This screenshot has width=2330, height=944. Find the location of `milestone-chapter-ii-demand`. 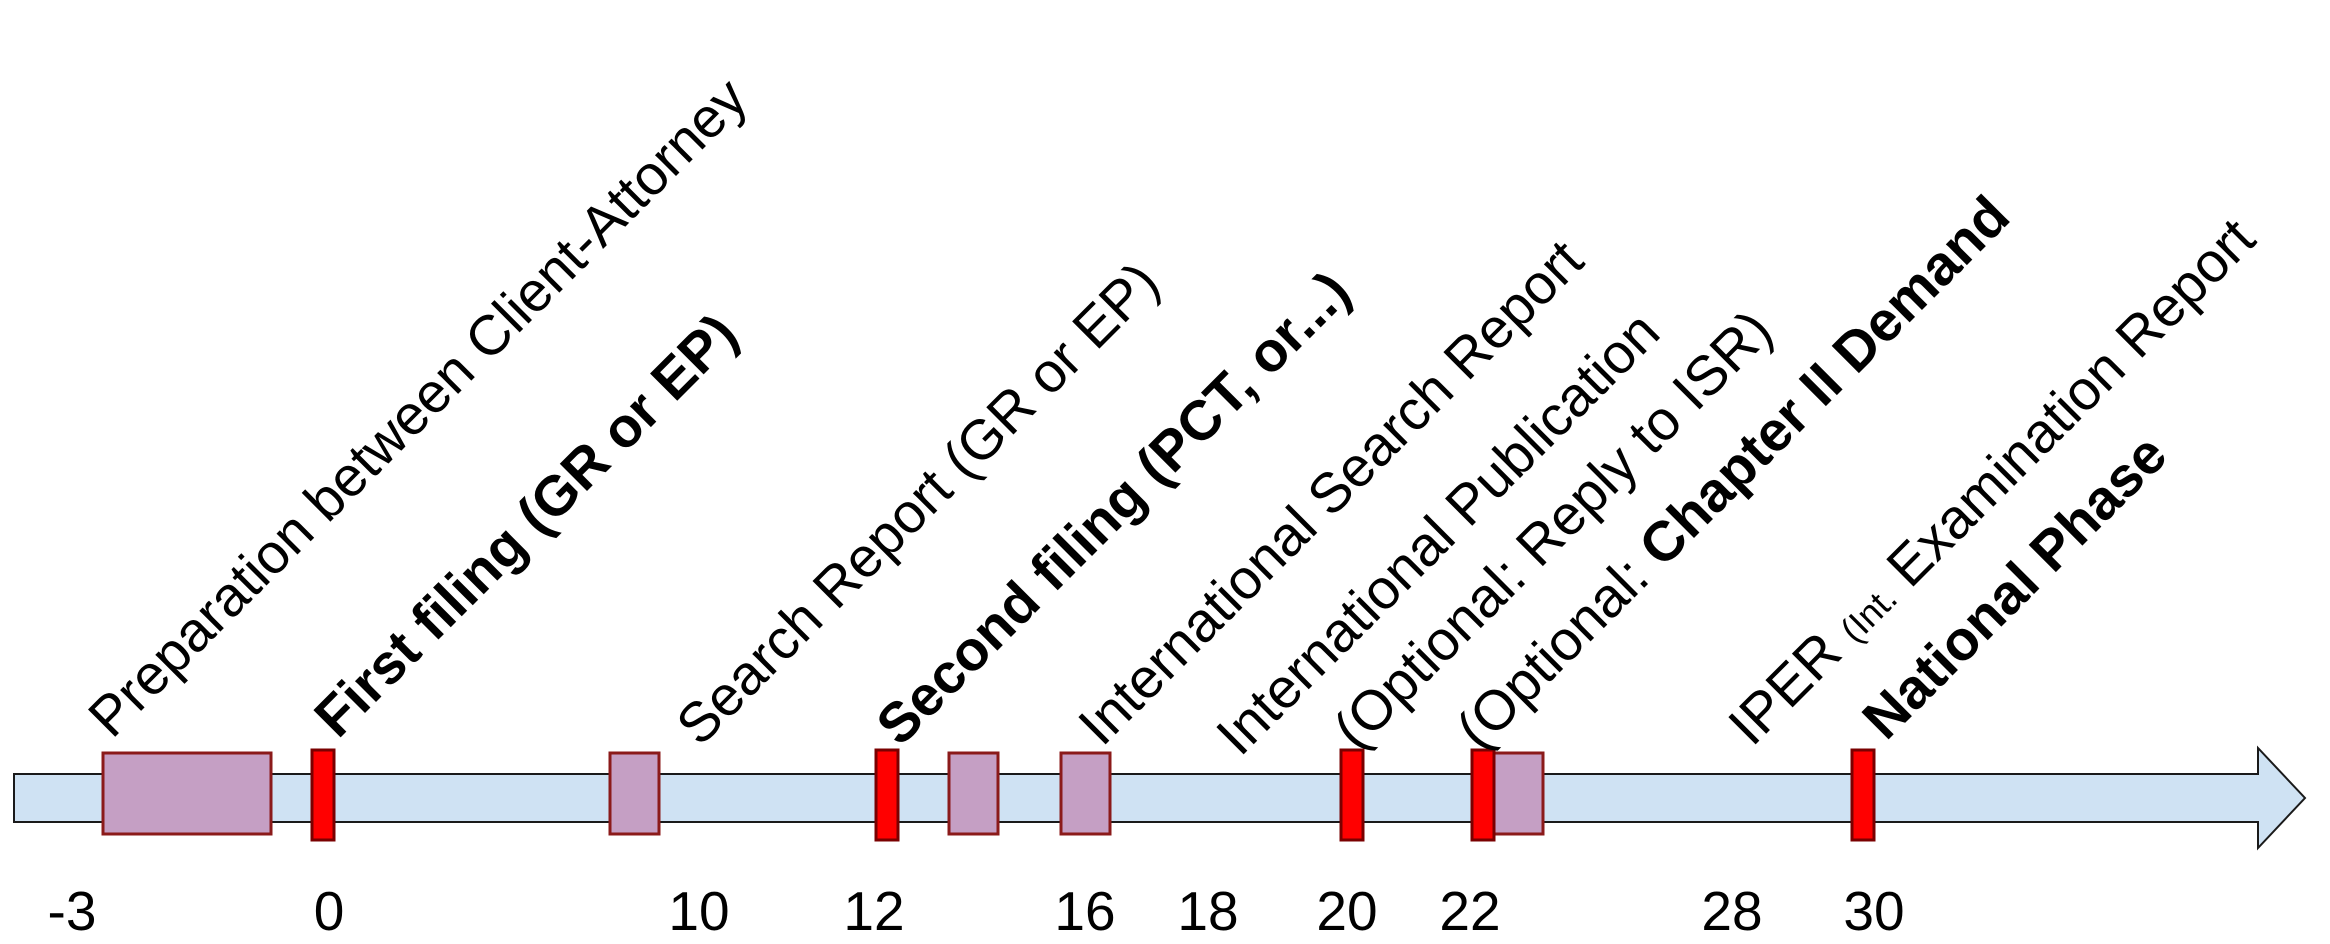

milestone-chapter-ii-demand is located at coordinates (1483, 795).